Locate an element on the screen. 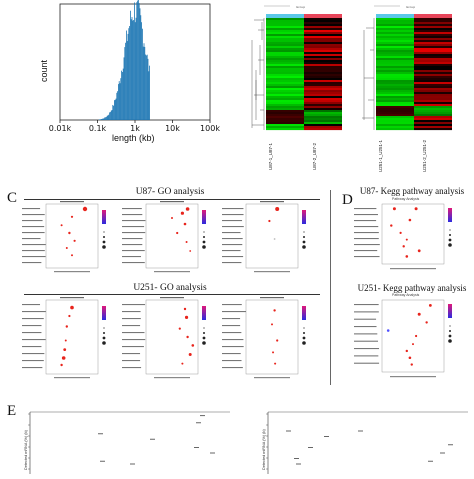  length-histogram: 0.01k 0.1k 1k 10k 100k is located at coordinates (134, 66).